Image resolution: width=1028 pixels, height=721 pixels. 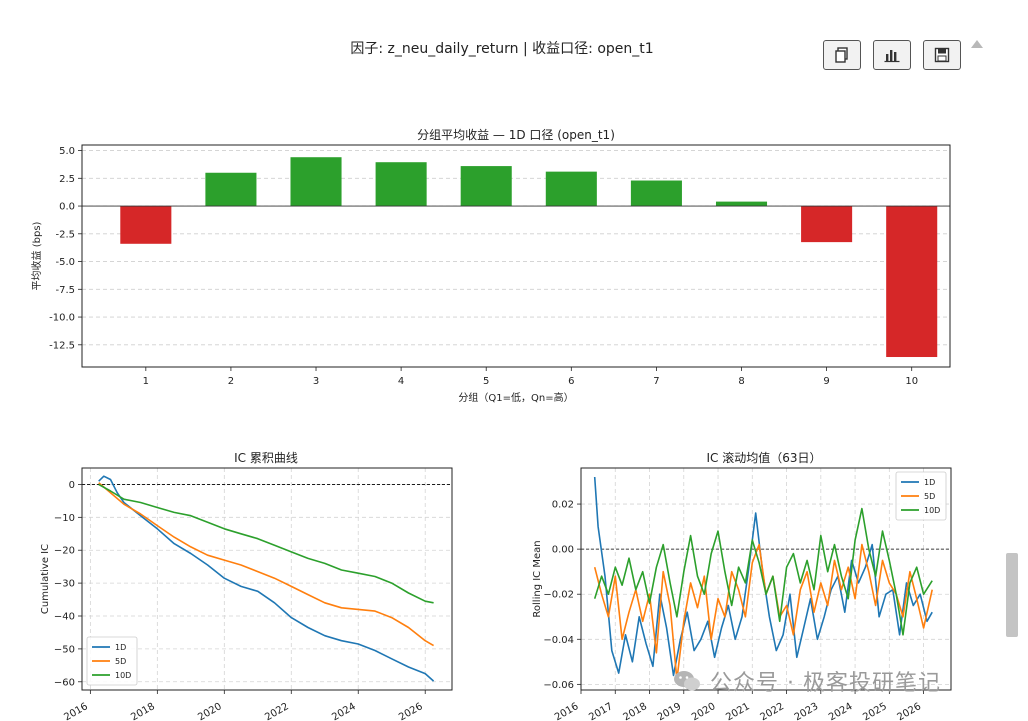 What do you see at coordinates (601, 711) in the screenshot?
I see `x-tick-label: 2017` at bounding box center [601, 711].